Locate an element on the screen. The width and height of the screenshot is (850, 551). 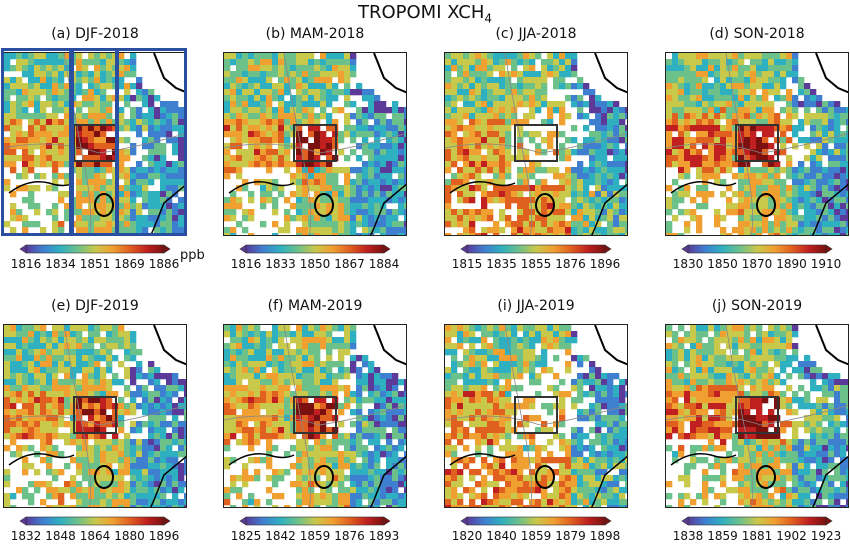
colorbar is located at coordinates (95, 249).